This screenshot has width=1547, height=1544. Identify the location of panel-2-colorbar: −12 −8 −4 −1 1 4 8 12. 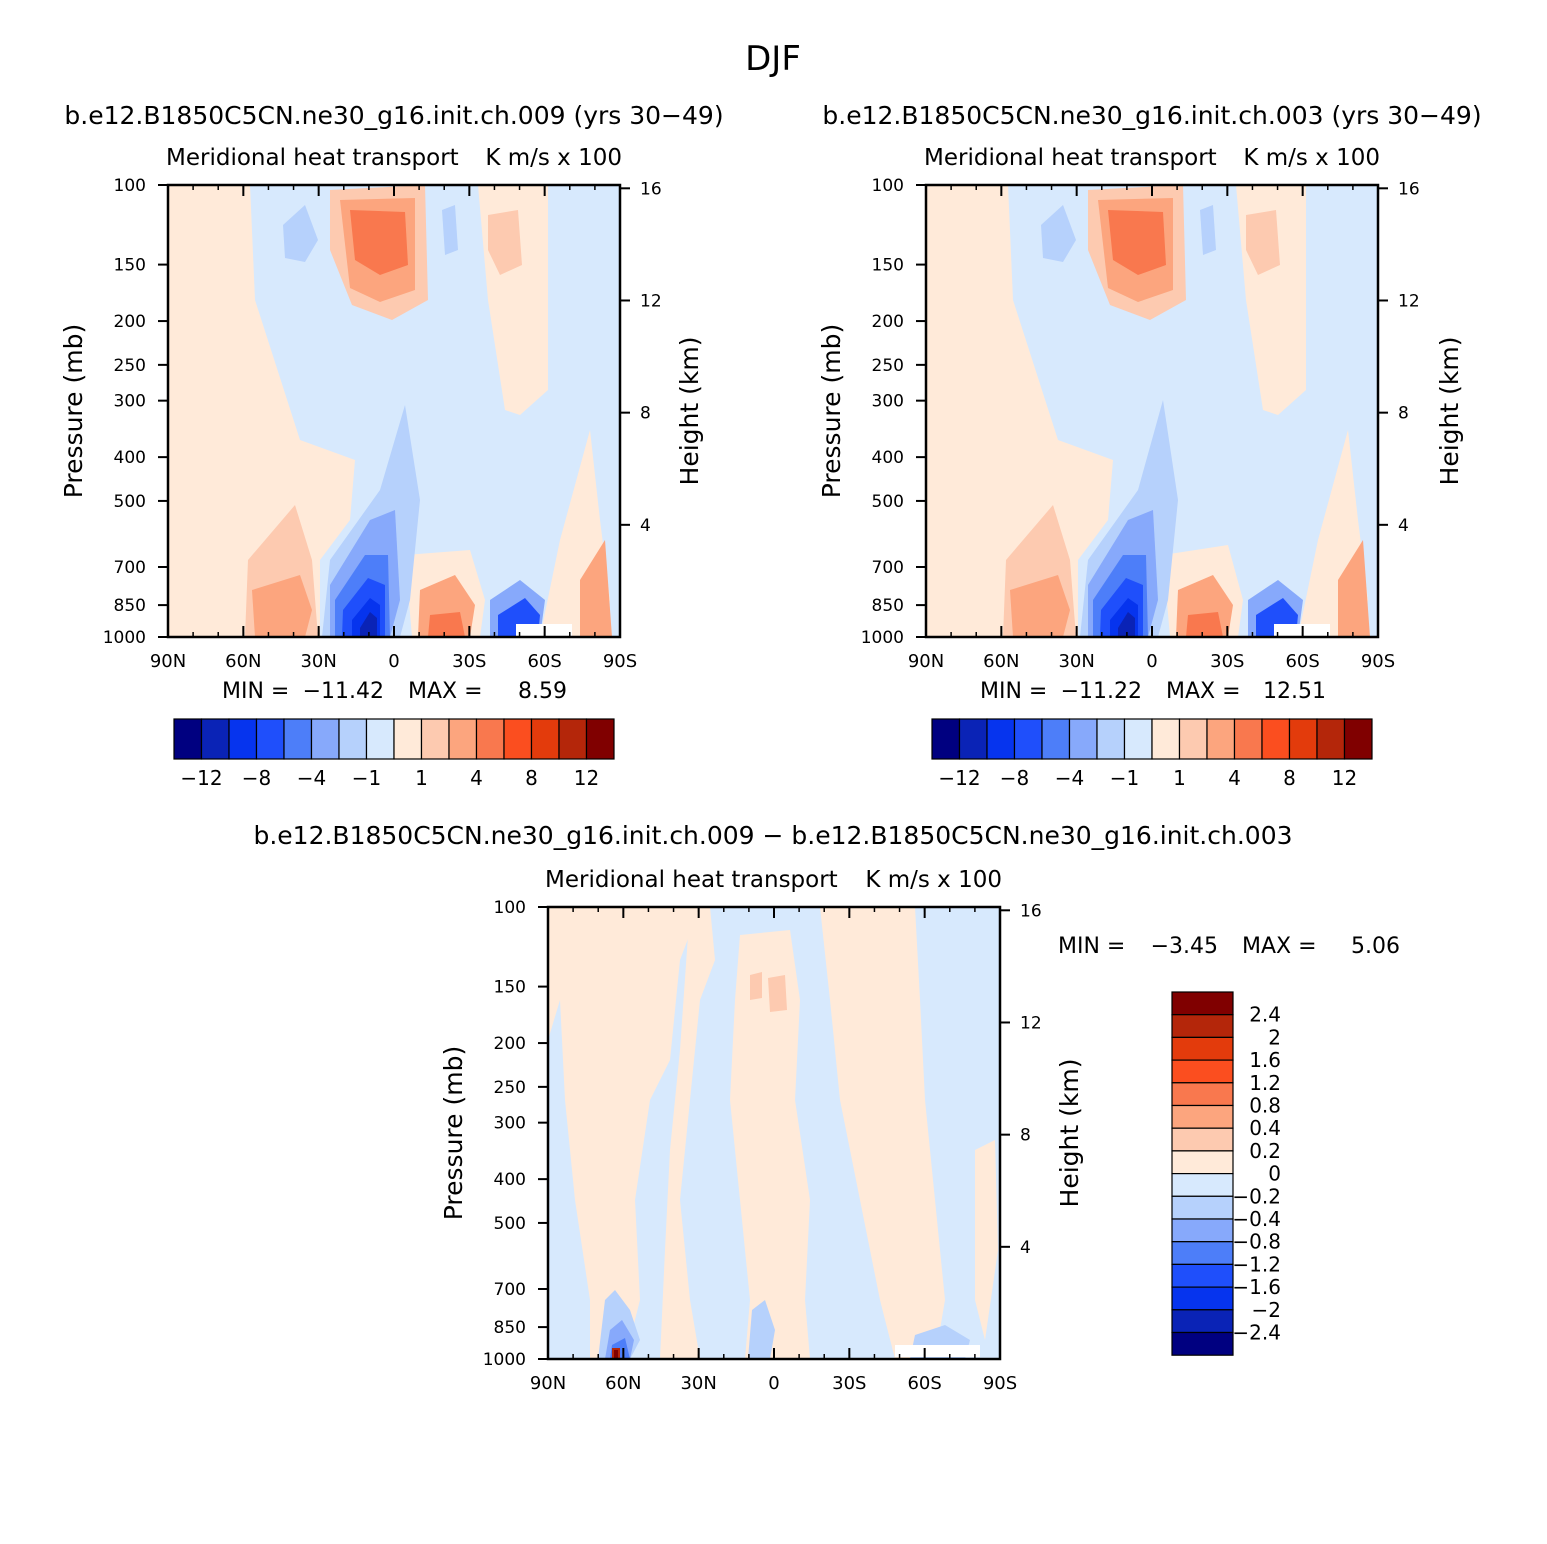
(1152, 754).